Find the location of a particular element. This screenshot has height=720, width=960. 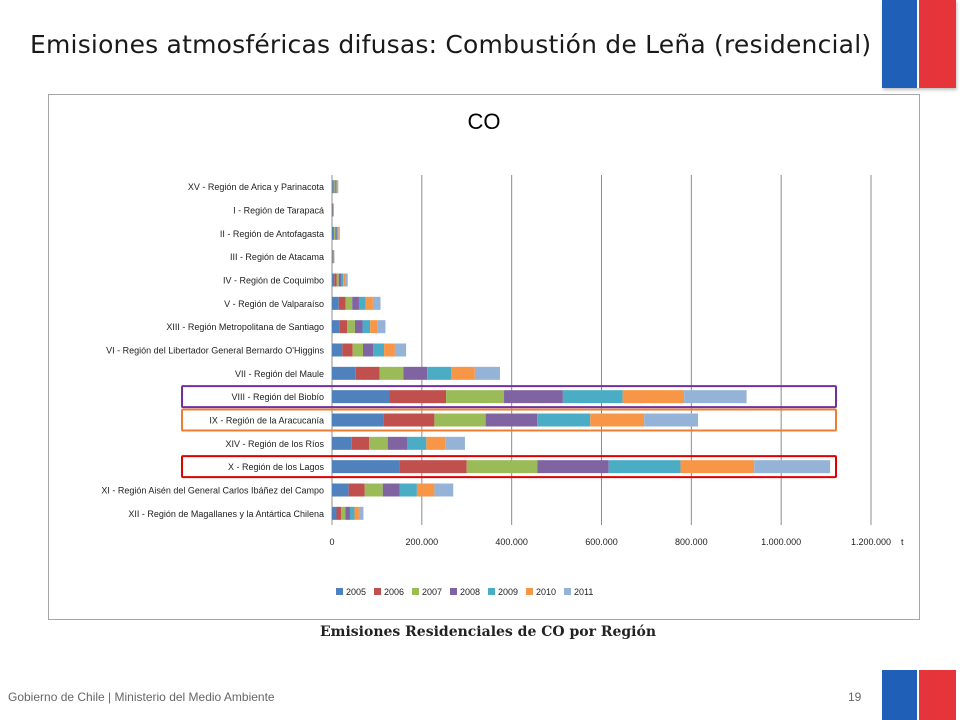

page-number: 19 is located at coordinates (855, 697).